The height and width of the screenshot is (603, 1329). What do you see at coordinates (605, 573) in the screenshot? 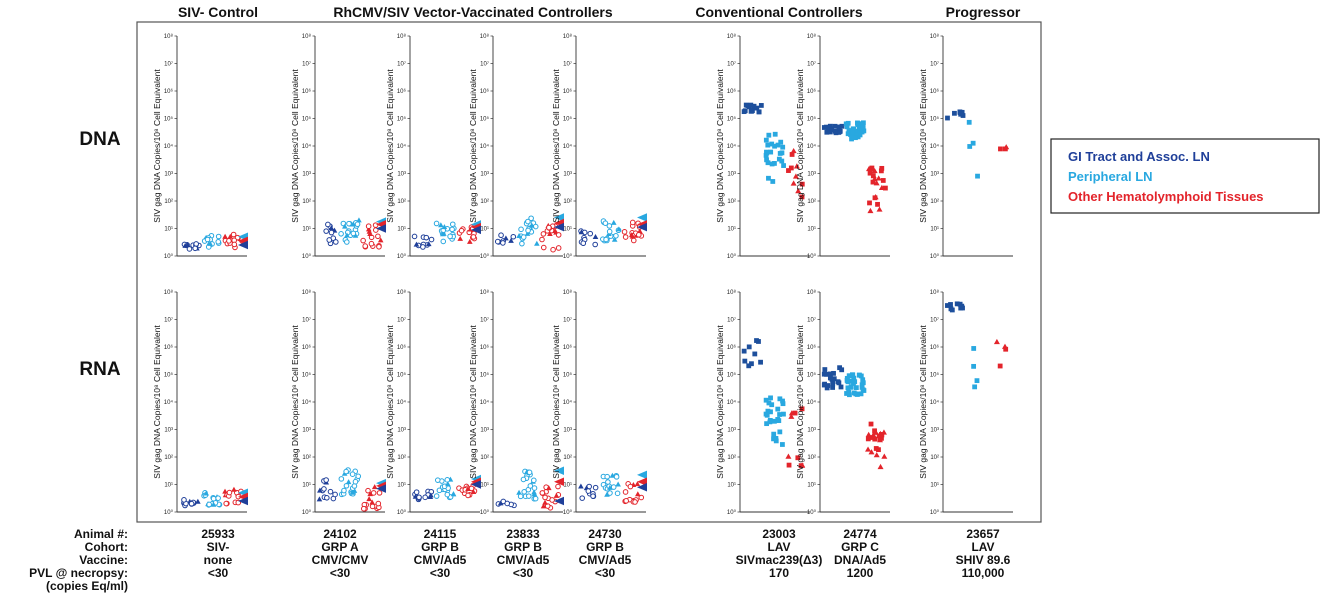
I see `footer-pvl-24730: <30` at bounding box center [605, 573].